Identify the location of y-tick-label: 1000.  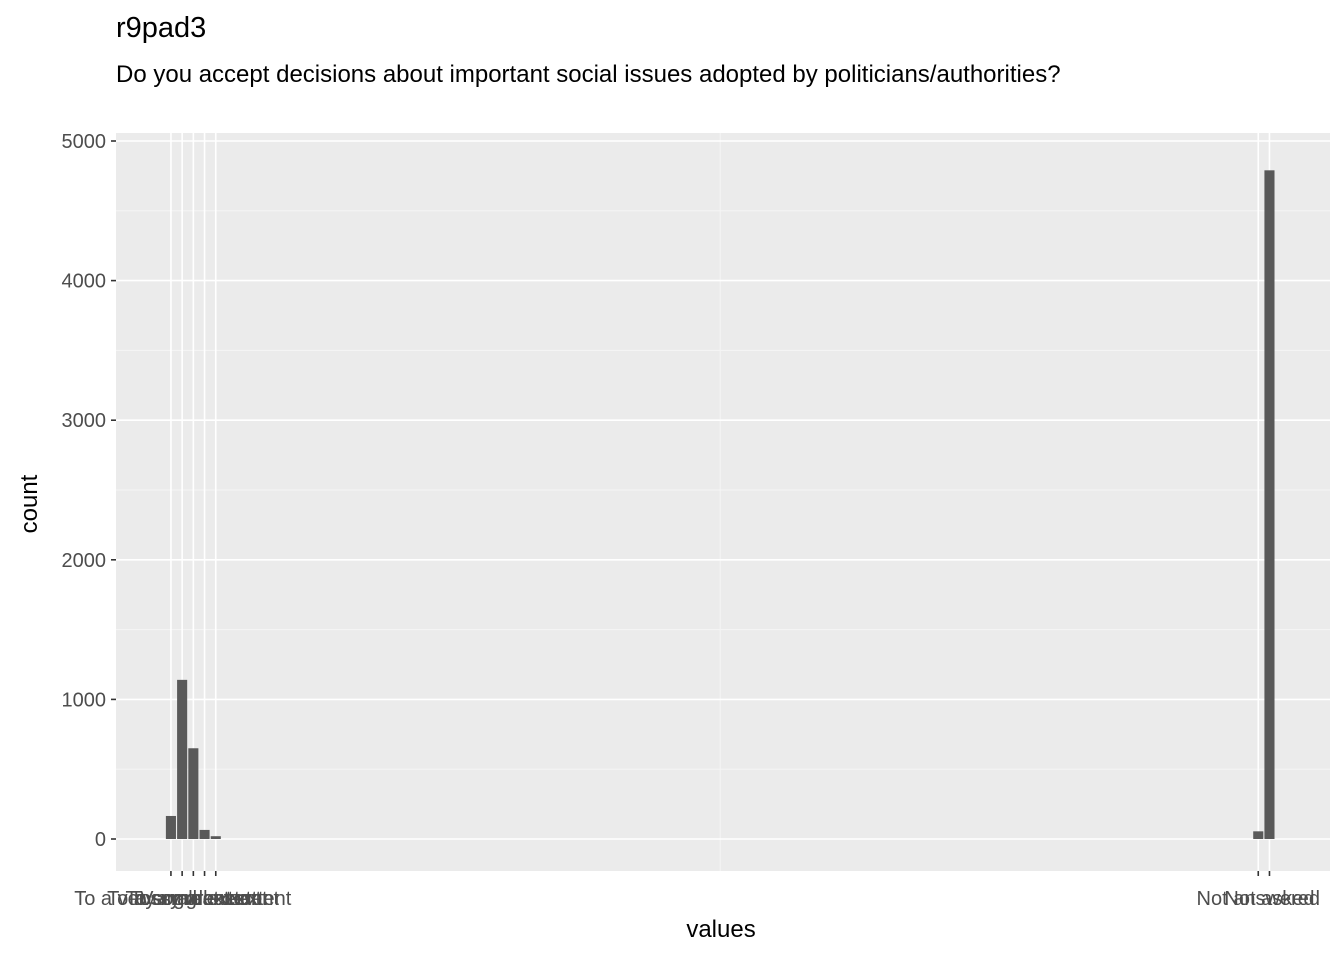
(84, 700).